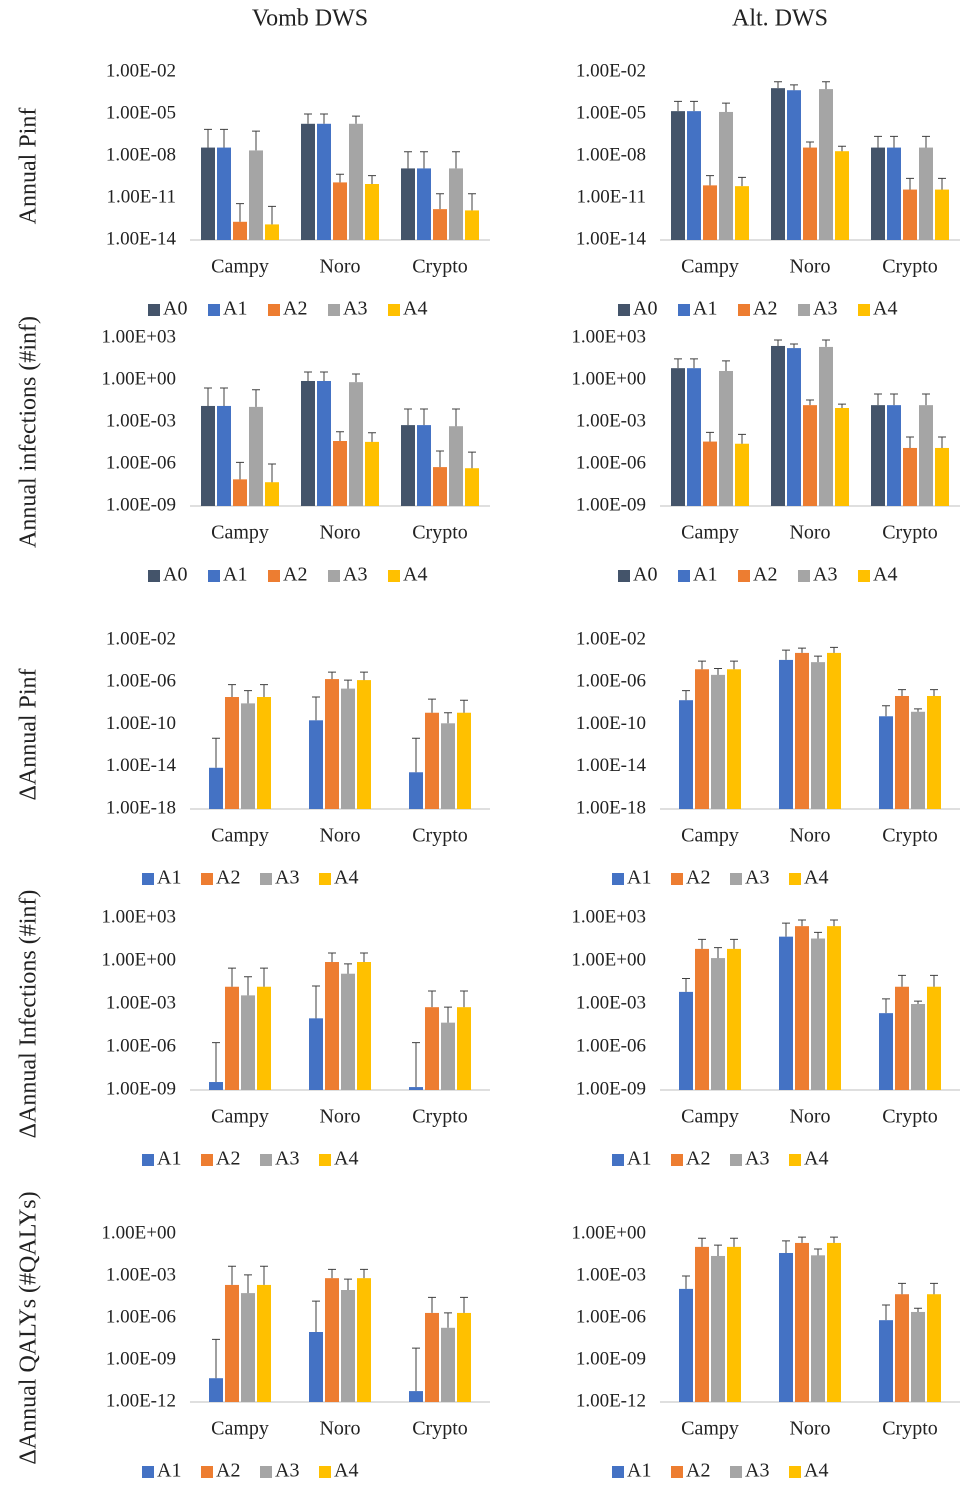 This screenshot has height=1488, width=972. Describe the element at coordinates (29, 1327) in the screenshot. I see `y-axis-label: ΔAnnual QALYs (#QALYs)` at that location.